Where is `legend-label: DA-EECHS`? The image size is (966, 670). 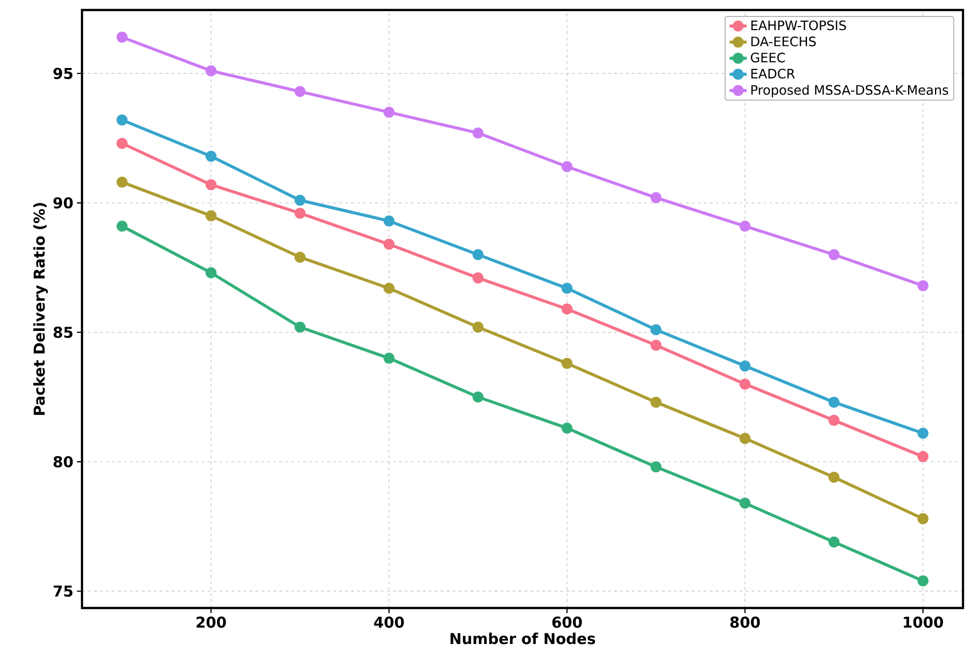
legend-label: DA-EECHS is located at coordinates (783, 41).